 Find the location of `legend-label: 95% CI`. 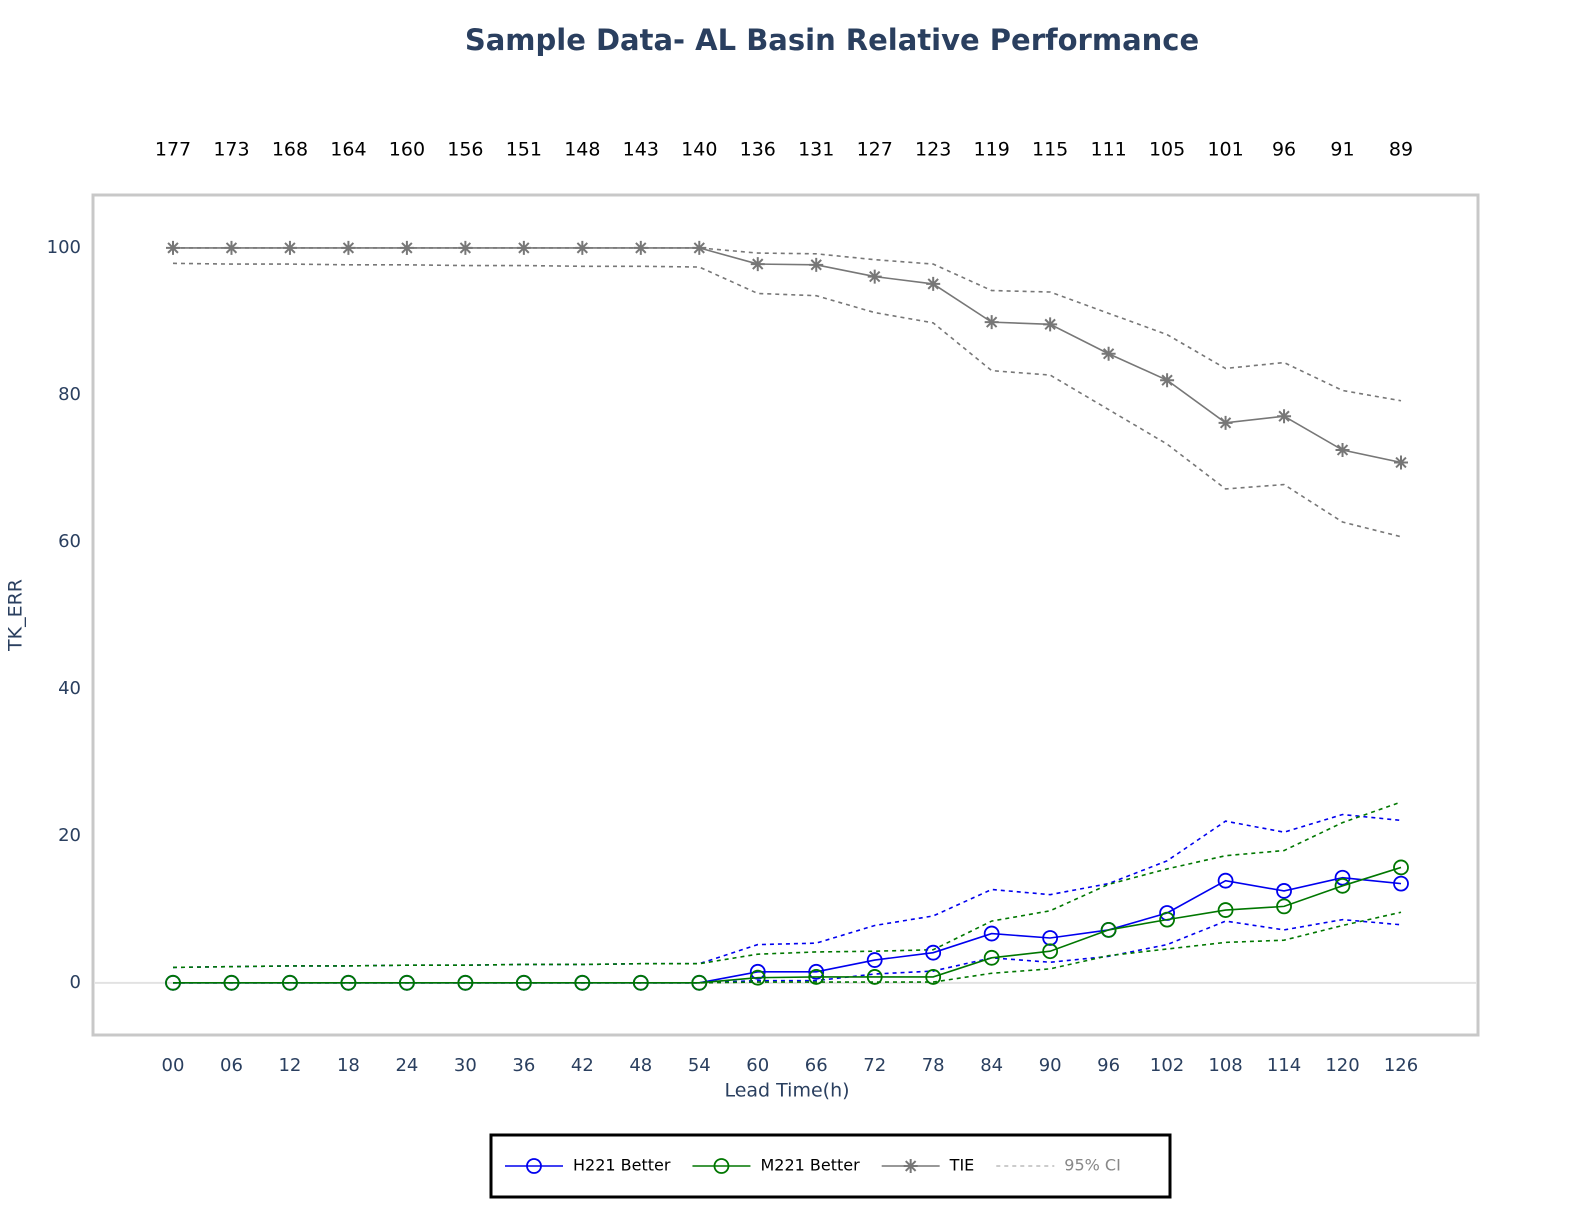

legend-label: 95% CI is located at coordinates (1092, 1165).